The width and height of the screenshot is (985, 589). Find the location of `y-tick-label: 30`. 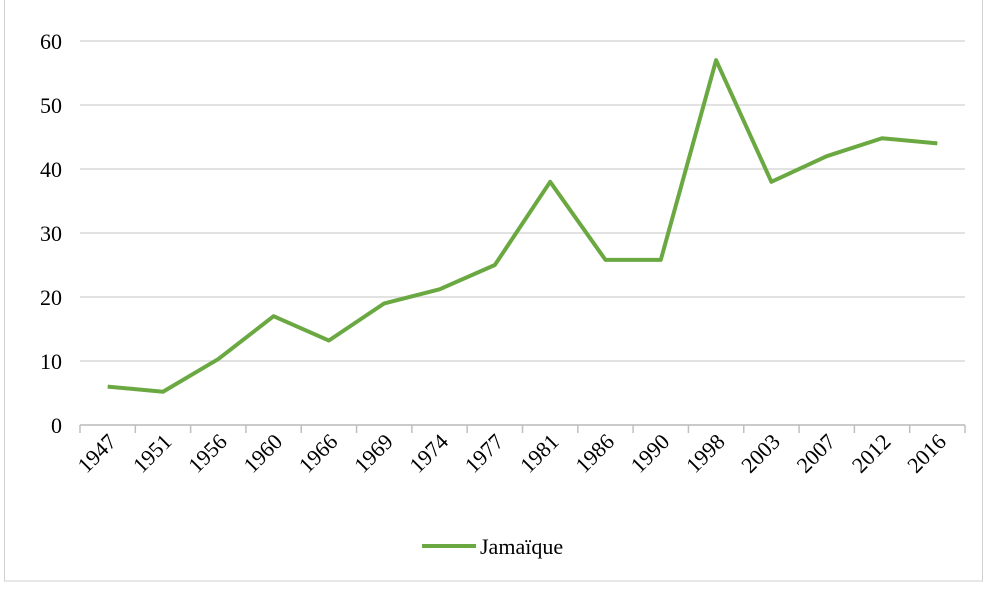

y-tick-label: 30 is located at coordinates (51, 233).